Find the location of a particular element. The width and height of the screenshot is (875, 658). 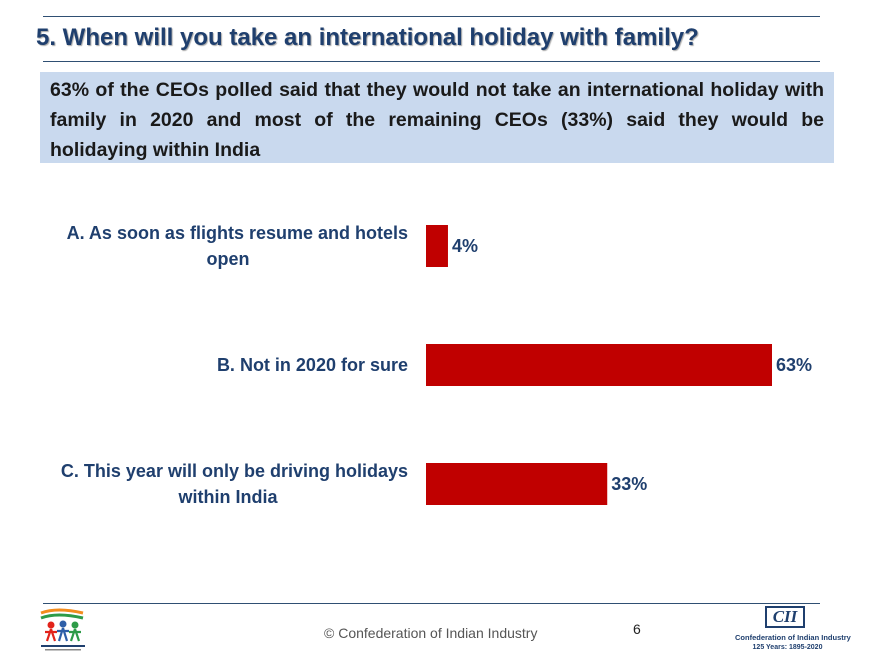

footer-rule is located at coordinates (431, 603).